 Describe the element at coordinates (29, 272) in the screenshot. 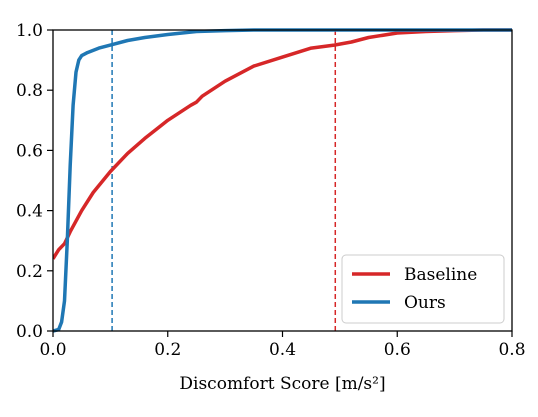

I see `y-tick-label: 0.2` at that location.